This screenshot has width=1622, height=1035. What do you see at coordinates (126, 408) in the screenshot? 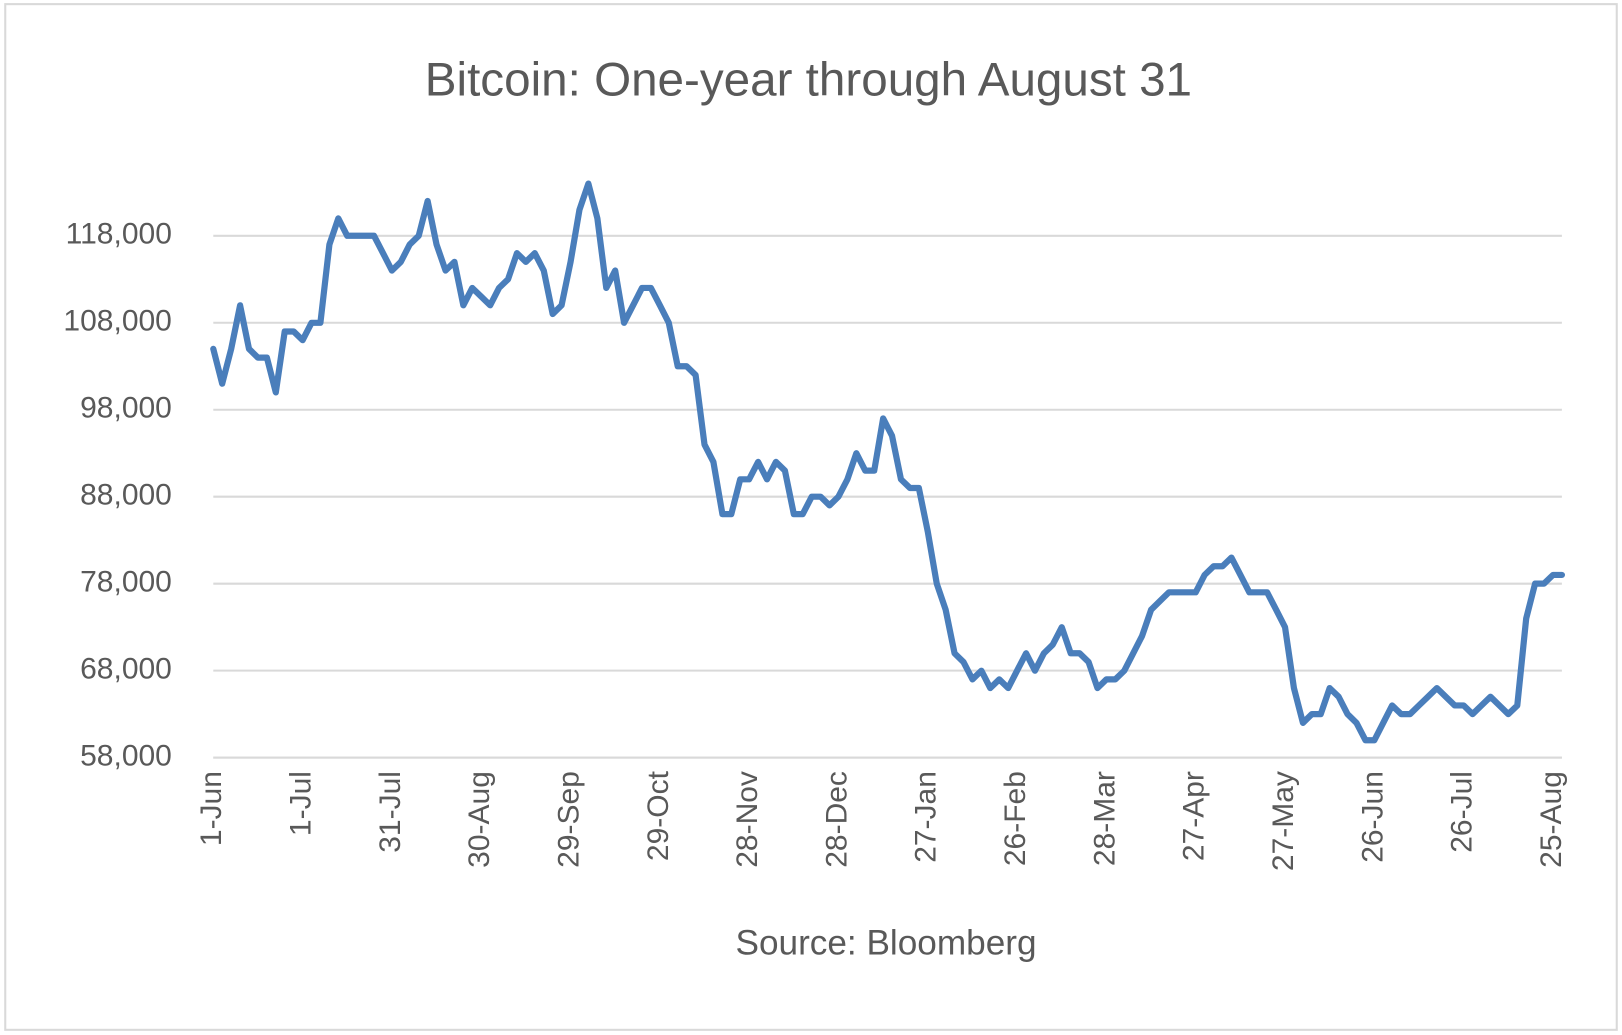
I see `y-tick-label: 98,000` at bounding box center [126, 408].